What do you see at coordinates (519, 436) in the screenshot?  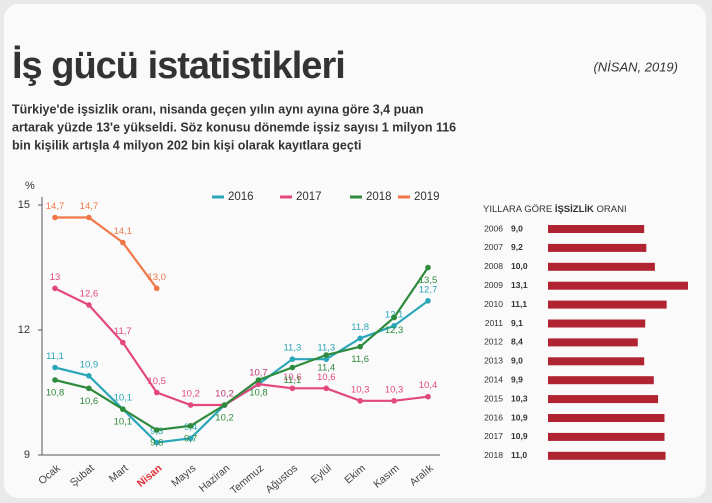 I see `value-label: 10,9` at bounding box center [519, 436].